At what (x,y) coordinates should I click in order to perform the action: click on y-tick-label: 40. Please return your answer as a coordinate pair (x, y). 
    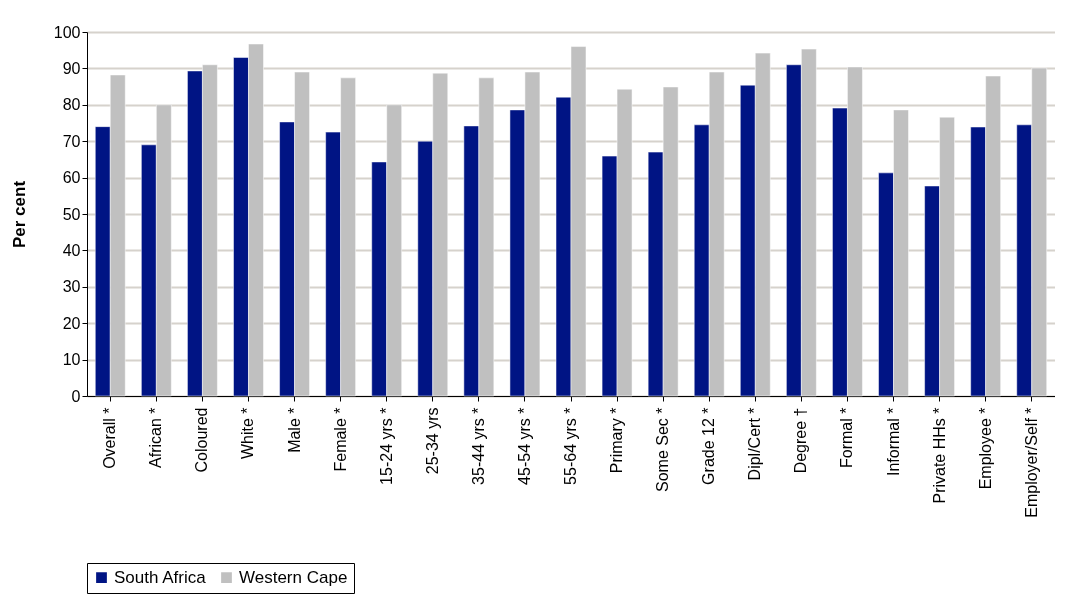
    Looking at the image, I should click on (71, 250).